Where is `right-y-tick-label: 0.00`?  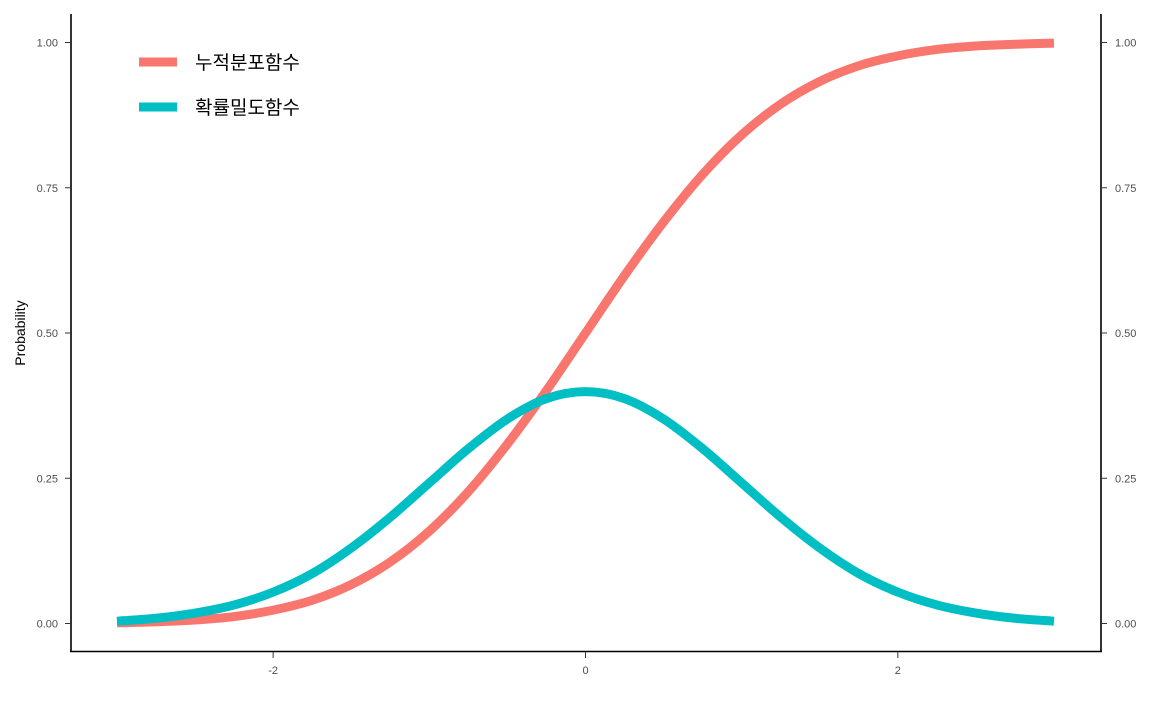
right-y-tick-label: 0.00 is located at coordinates (1125, 625).